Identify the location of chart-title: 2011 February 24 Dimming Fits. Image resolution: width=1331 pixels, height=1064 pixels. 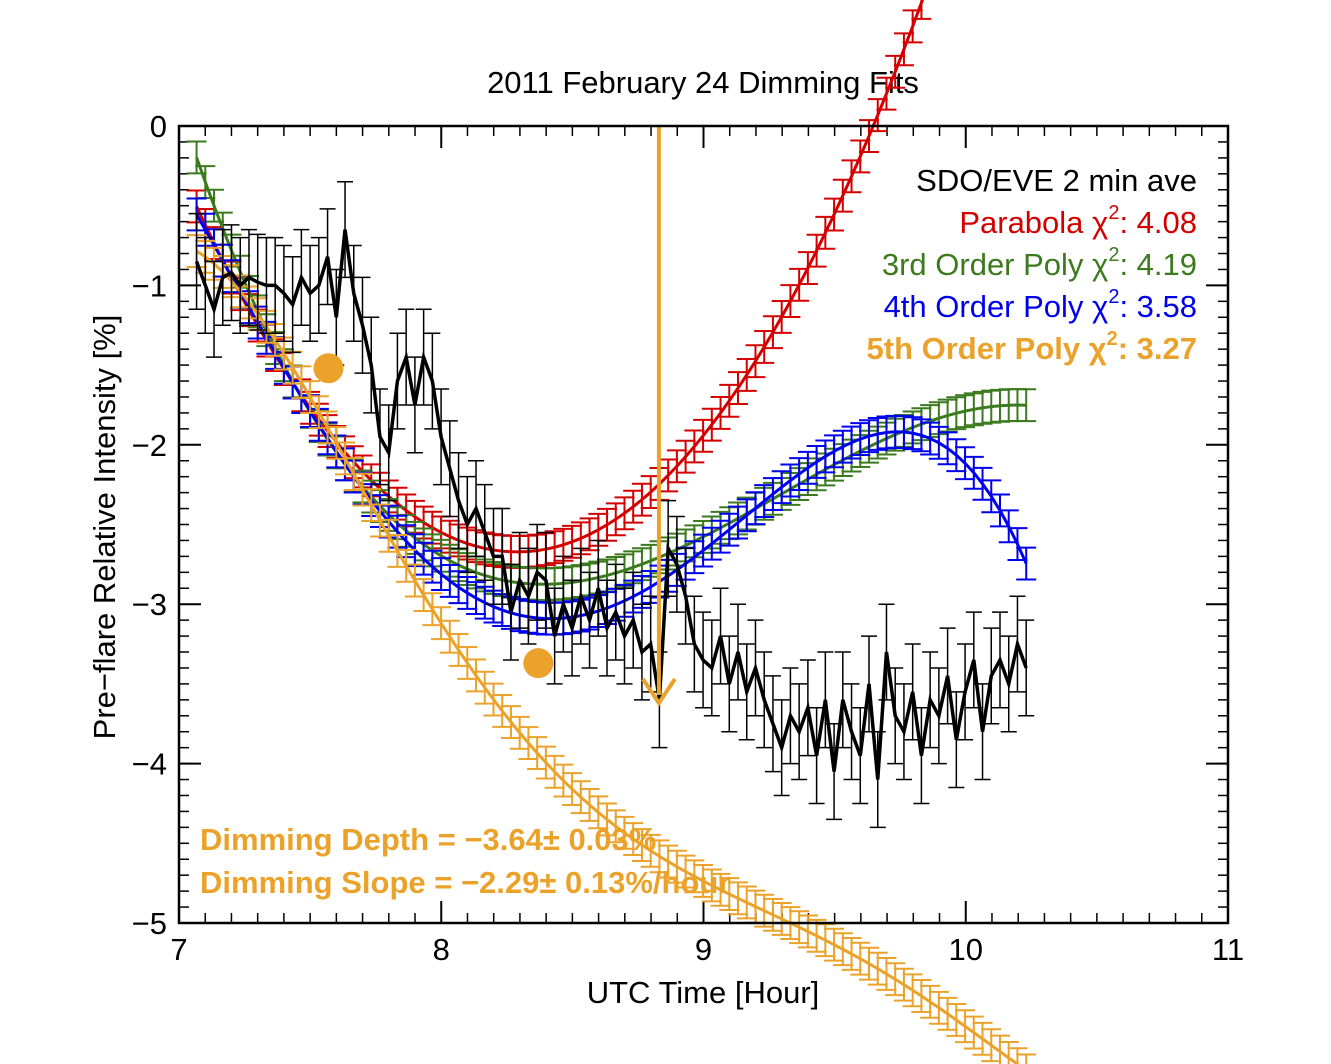
(703, 82).